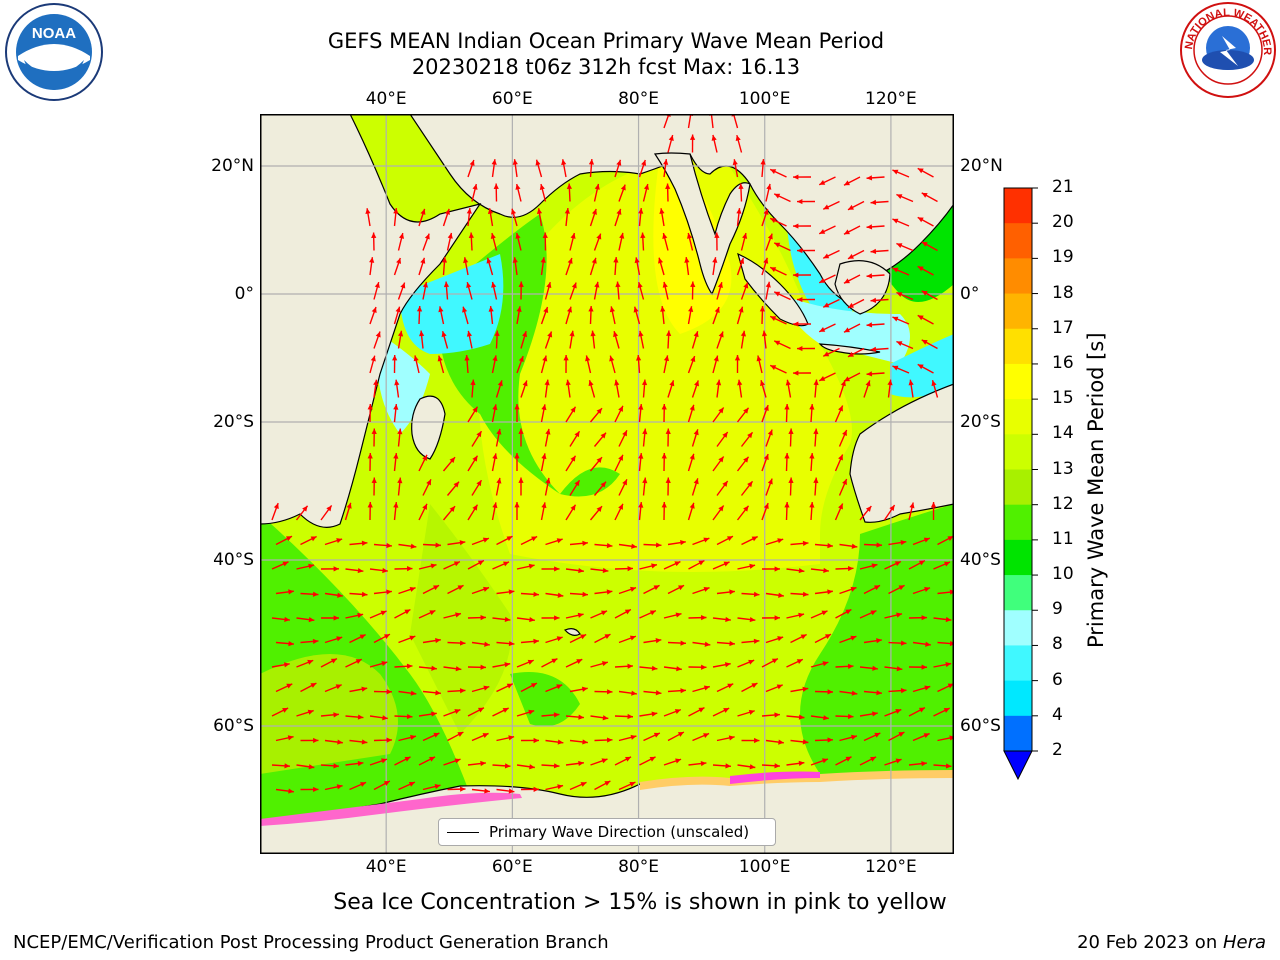 The height and width of the screenshot is (960, 1280). What do you see at coordinates (877, 650) in the screenshot?
I see `field-green-southeast` at bounding box center [877, 650].